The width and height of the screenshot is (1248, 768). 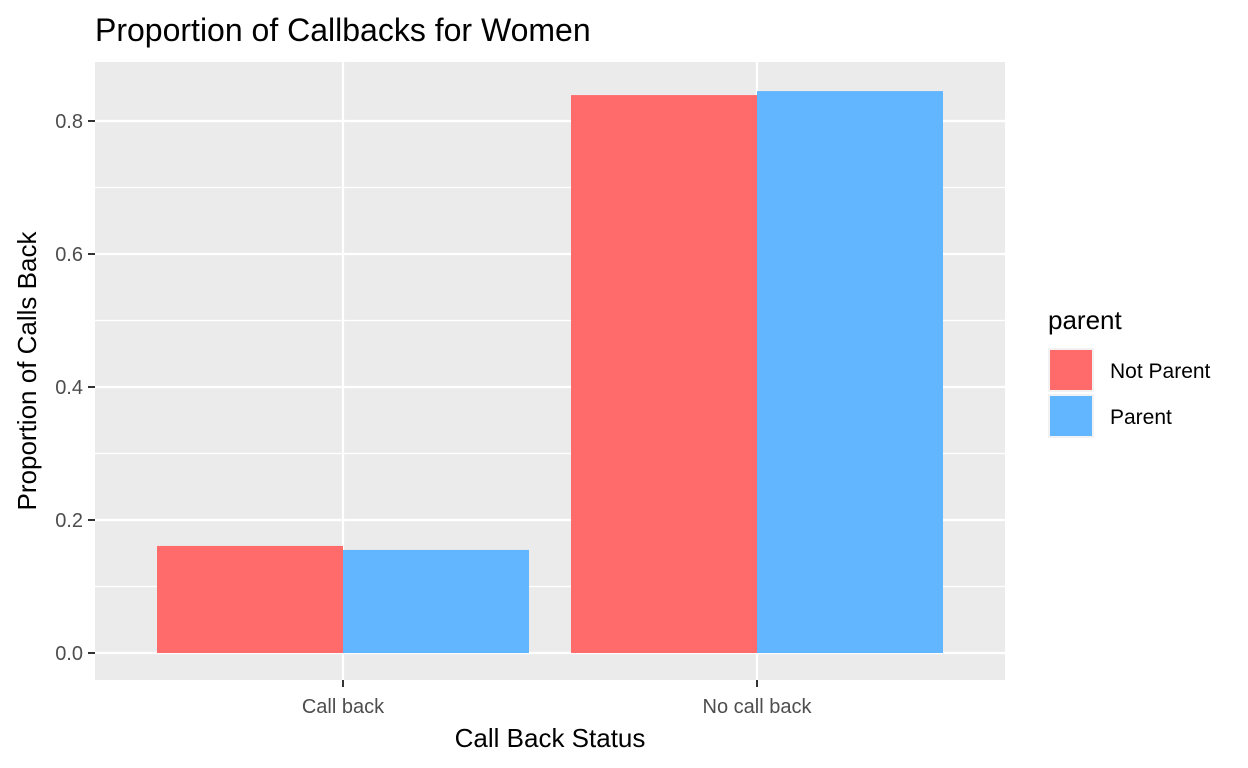 I want to click on y-tick-label: 0.8, so click(x=69, y=122).